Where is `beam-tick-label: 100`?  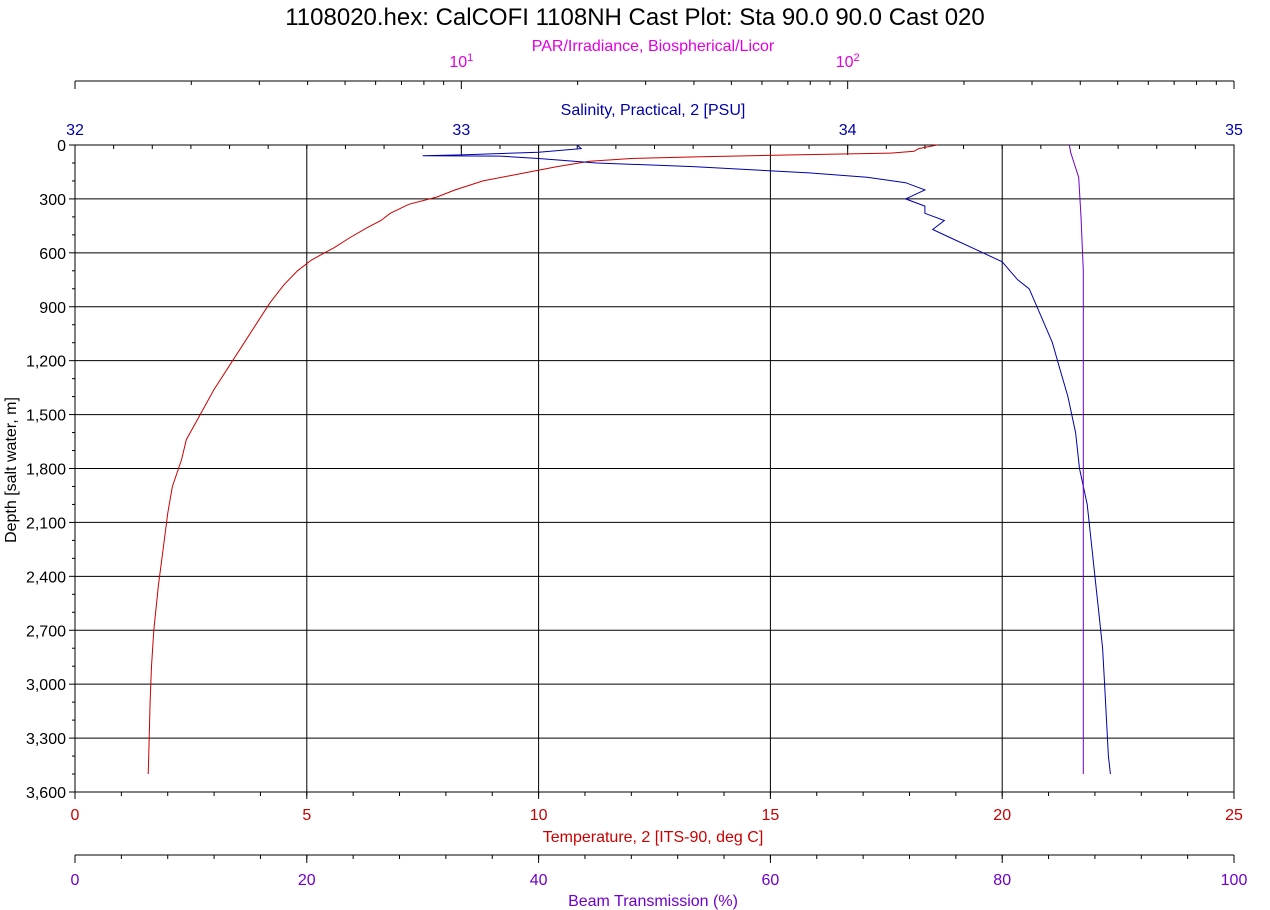
beam-tick-label: 100 is located at coordinates (1234, 880).